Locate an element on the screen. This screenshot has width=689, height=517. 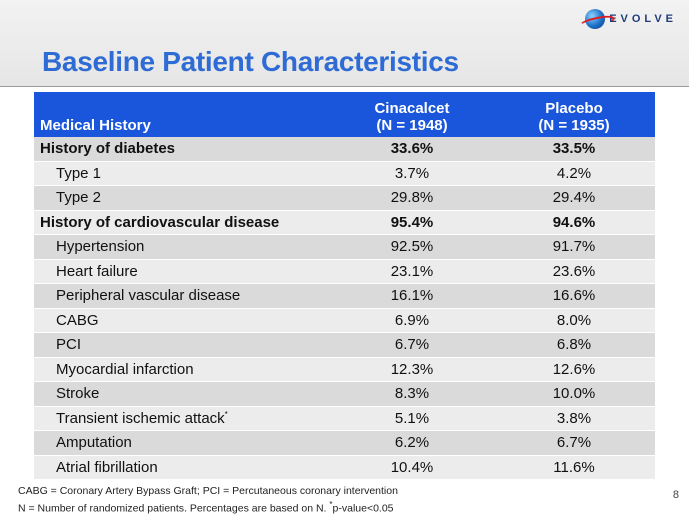
table-row: Amputation 6.2% 6.7% is located at coordinates (344, 443).